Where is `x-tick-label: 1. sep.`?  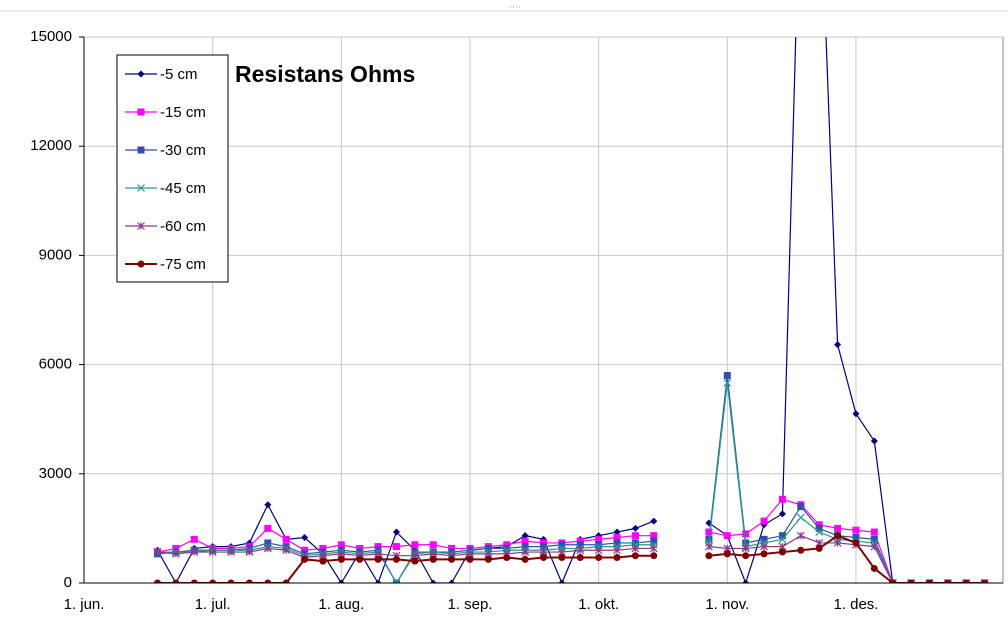 x-tick-label: 1. sep. is located at coordinates (469, 604).